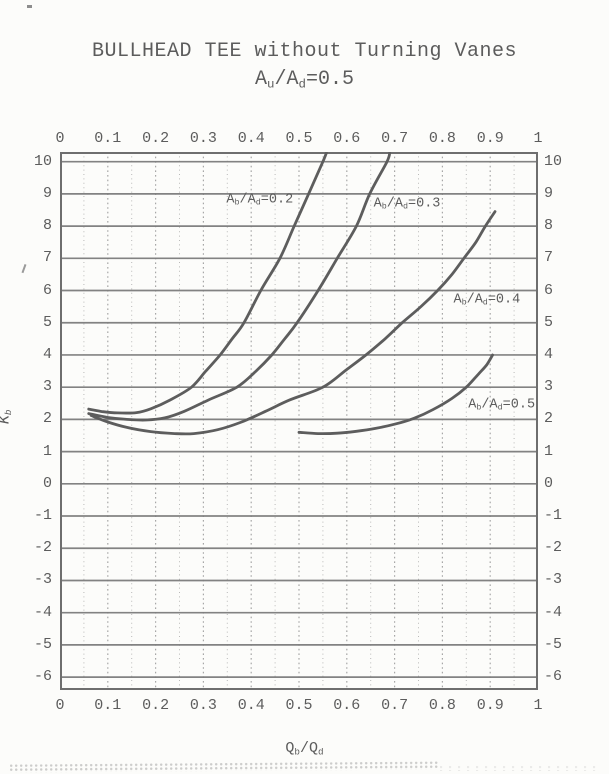 This screenshot has height=774, width=609. What do you see at coordinates (304, 749) in the screenshot?
I see `x-axis-title: Qb/Qd` at bounding box center [304, 749].